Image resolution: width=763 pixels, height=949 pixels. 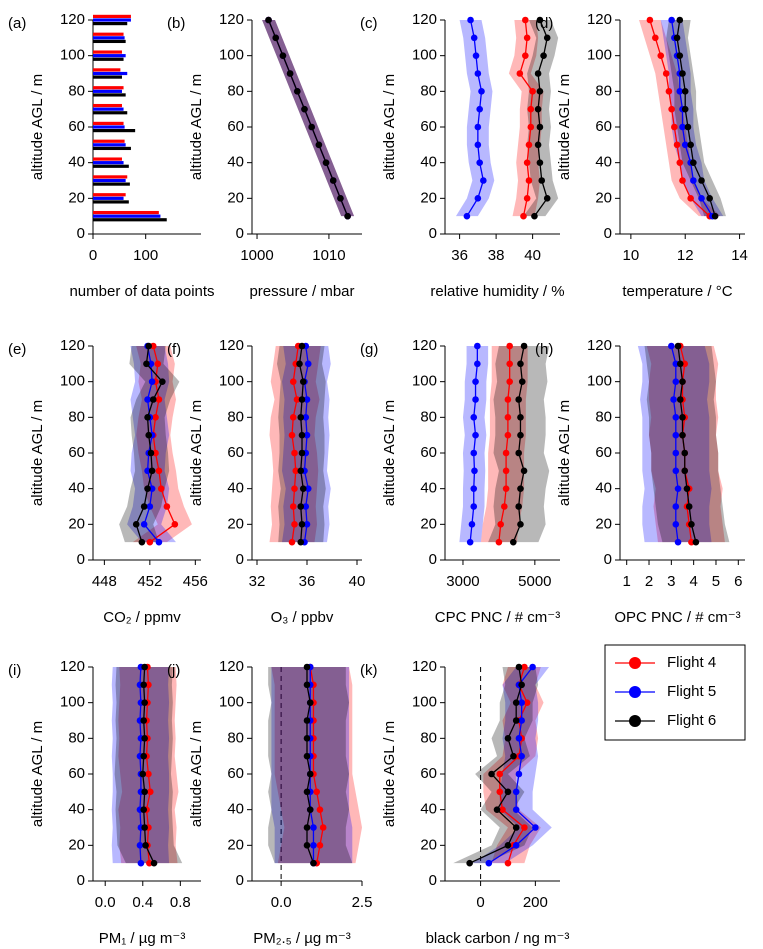 What do you see at coordinates (462, 581) in the screenshot?
I see `x-tick-label: 3000` at bounding box center [462, 581].